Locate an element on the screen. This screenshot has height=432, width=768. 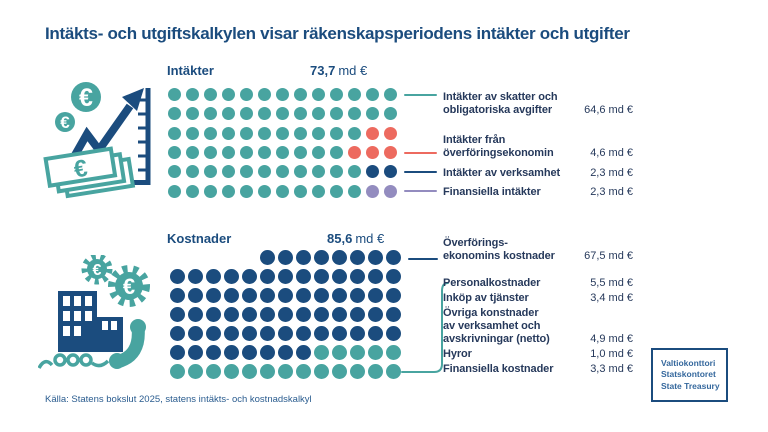
phone-handset-icon is located at coordinates (127, 344).